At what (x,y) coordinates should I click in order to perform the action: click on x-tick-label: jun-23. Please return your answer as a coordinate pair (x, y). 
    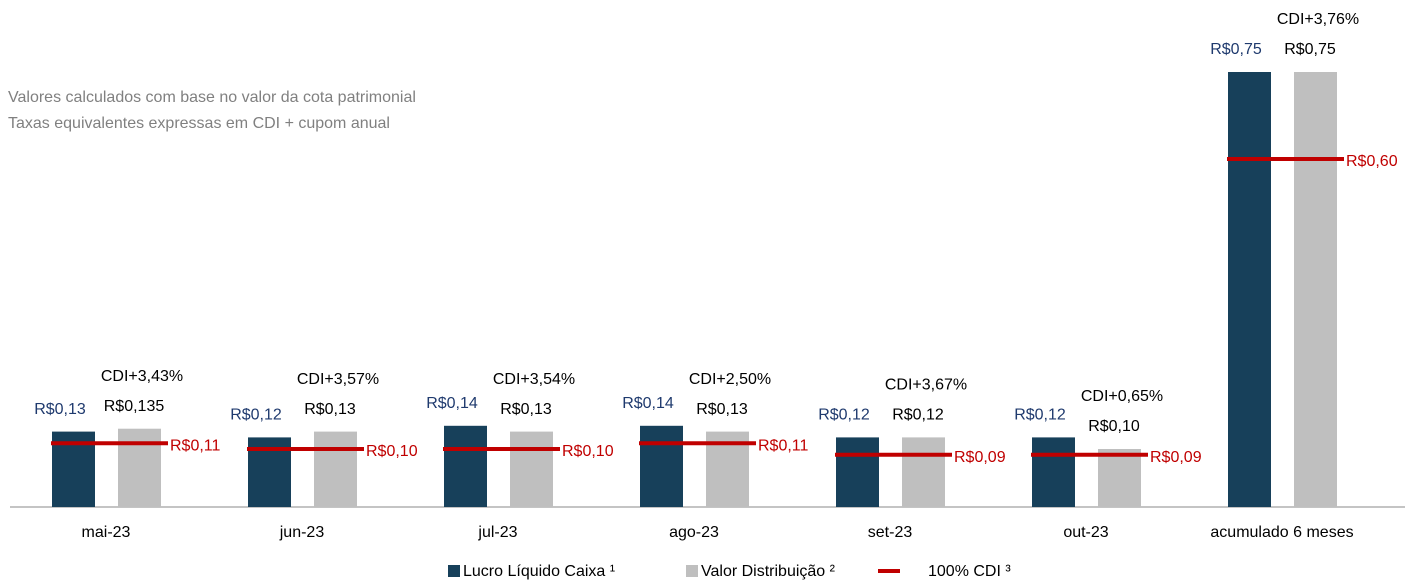
    Looking at the image, I should click on (302, 532).